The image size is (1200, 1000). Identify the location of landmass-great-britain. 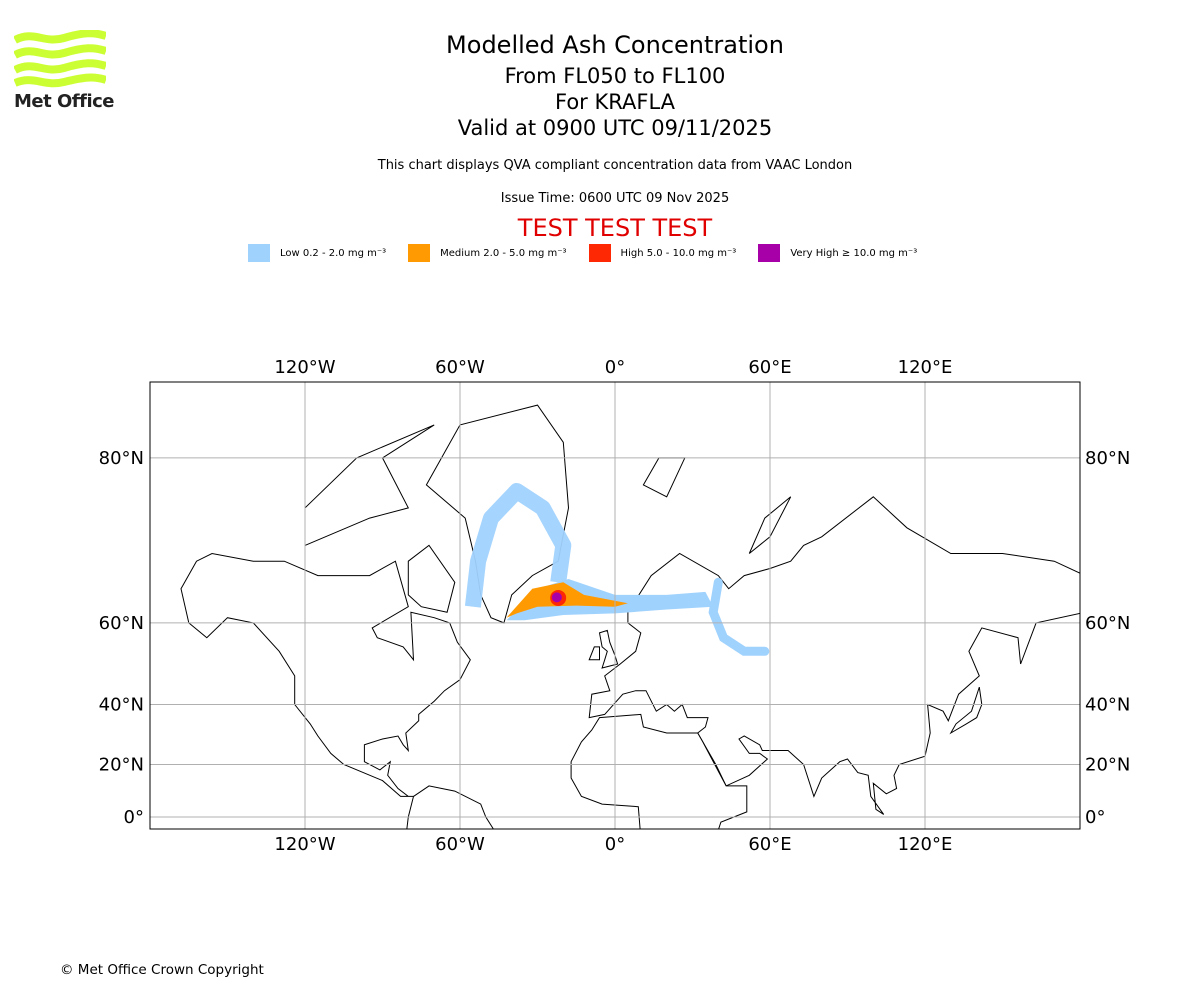
(608, 649).